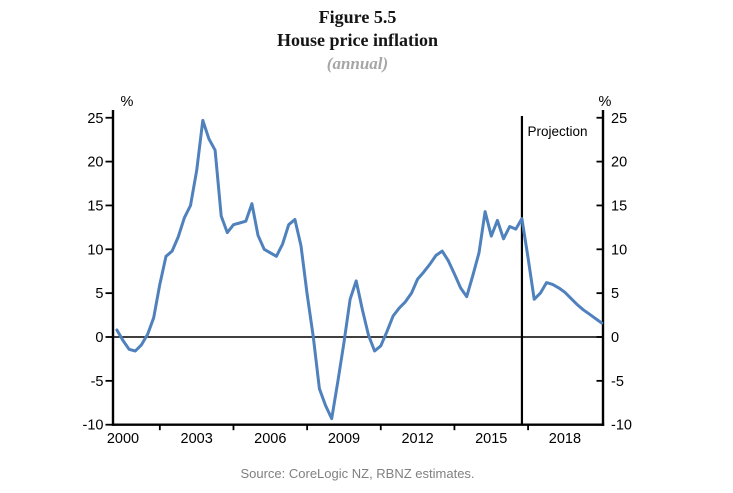  What do you see at coordinates (95, 206) in the screenshot?
I see `left-axis-tick-label: 15` at bounding box center [95, 206].